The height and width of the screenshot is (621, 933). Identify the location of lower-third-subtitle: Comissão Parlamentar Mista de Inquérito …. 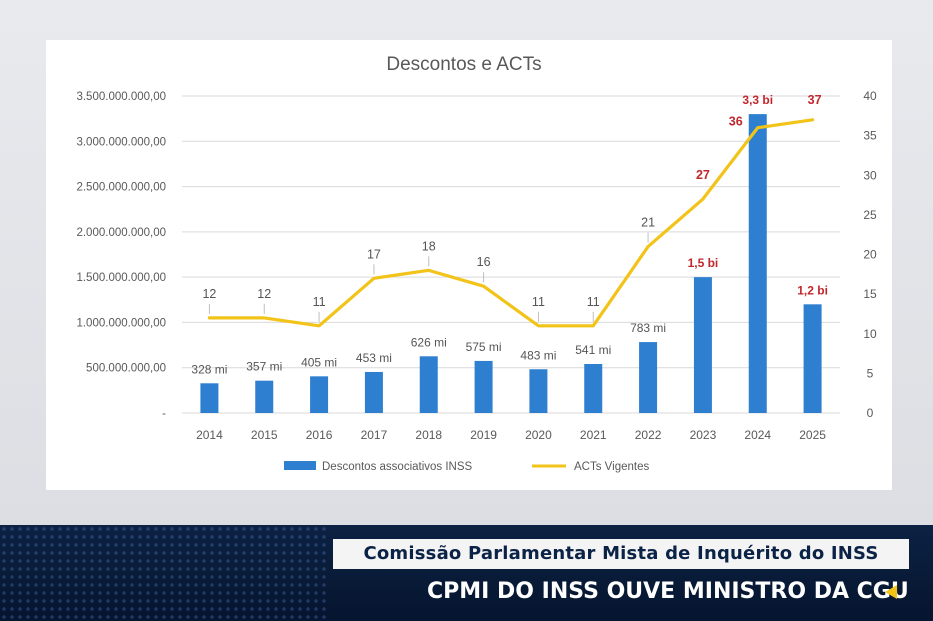
(621, 554).